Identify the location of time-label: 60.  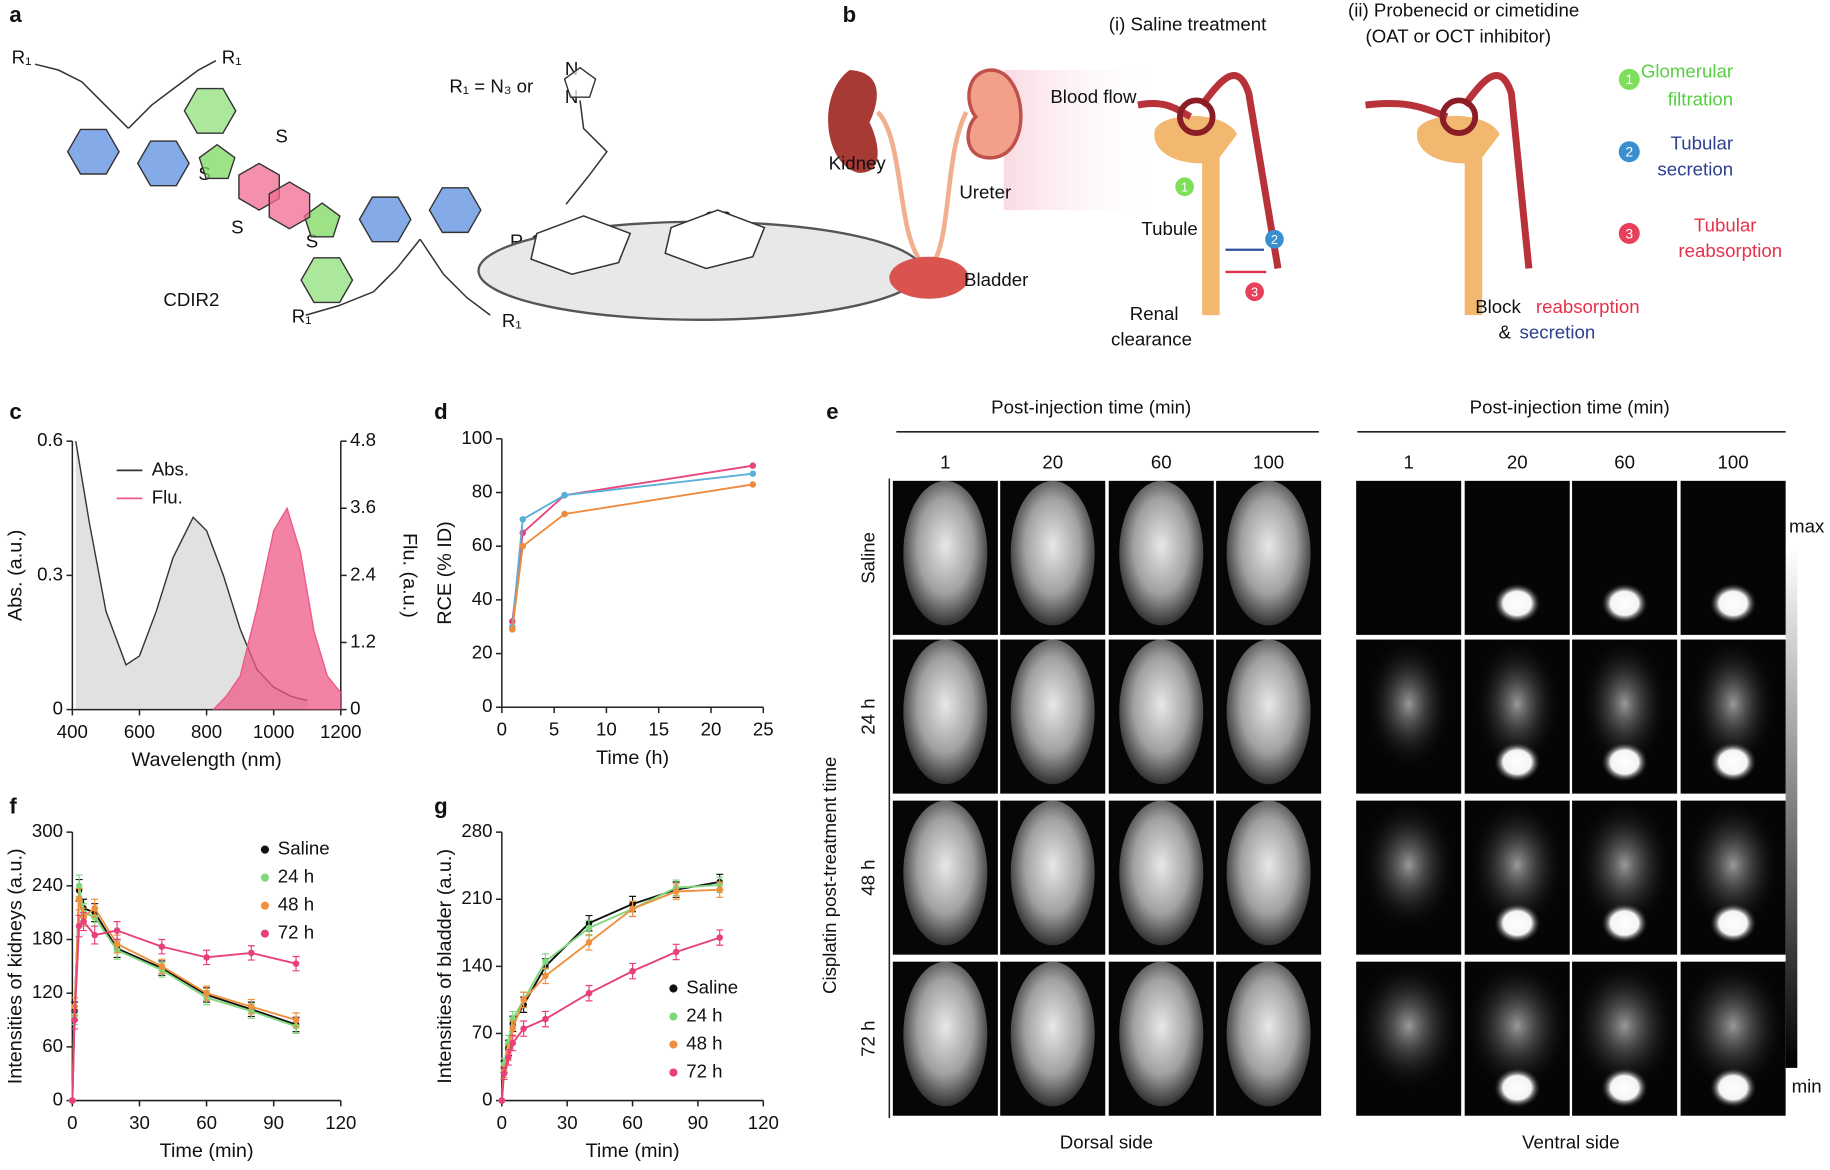
(1161, 461).